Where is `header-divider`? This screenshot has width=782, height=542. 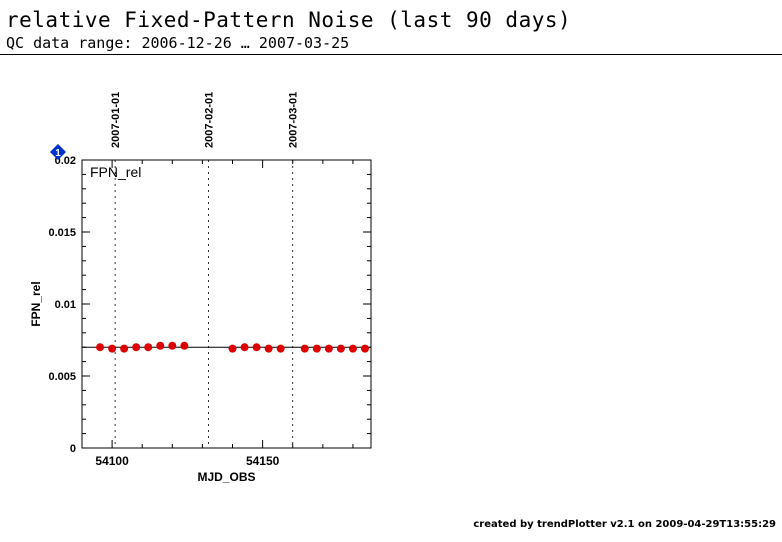 header-divider is located at coordinates (391, 54).